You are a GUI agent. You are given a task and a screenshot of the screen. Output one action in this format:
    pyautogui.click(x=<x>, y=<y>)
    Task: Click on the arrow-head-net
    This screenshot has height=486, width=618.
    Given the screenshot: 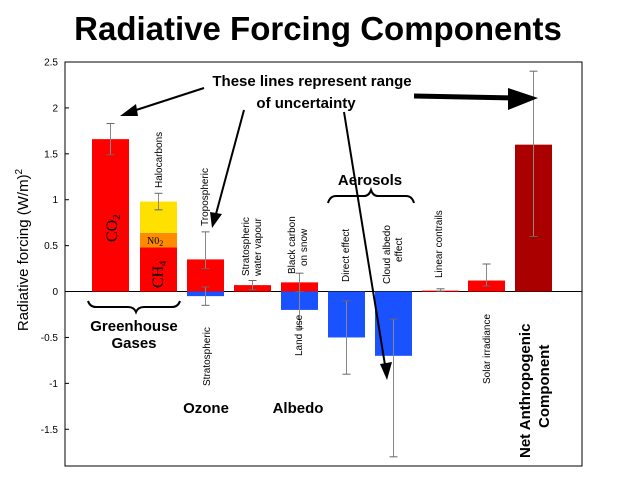 What is the action you would take?
    pyautogui.click(x=523, y=99)
    